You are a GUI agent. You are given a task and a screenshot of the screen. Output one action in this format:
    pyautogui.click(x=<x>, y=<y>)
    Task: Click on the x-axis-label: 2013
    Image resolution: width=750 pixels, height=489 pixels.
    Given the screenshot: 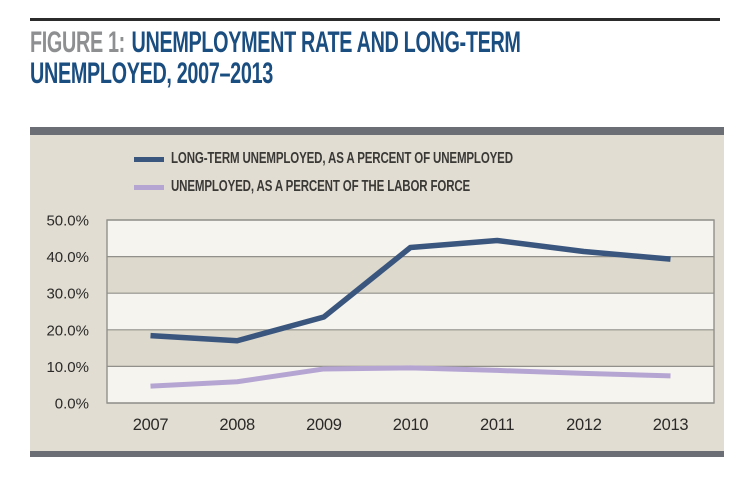 What is the action you would take?
    pyautogui.click(x=671, y=425)
    